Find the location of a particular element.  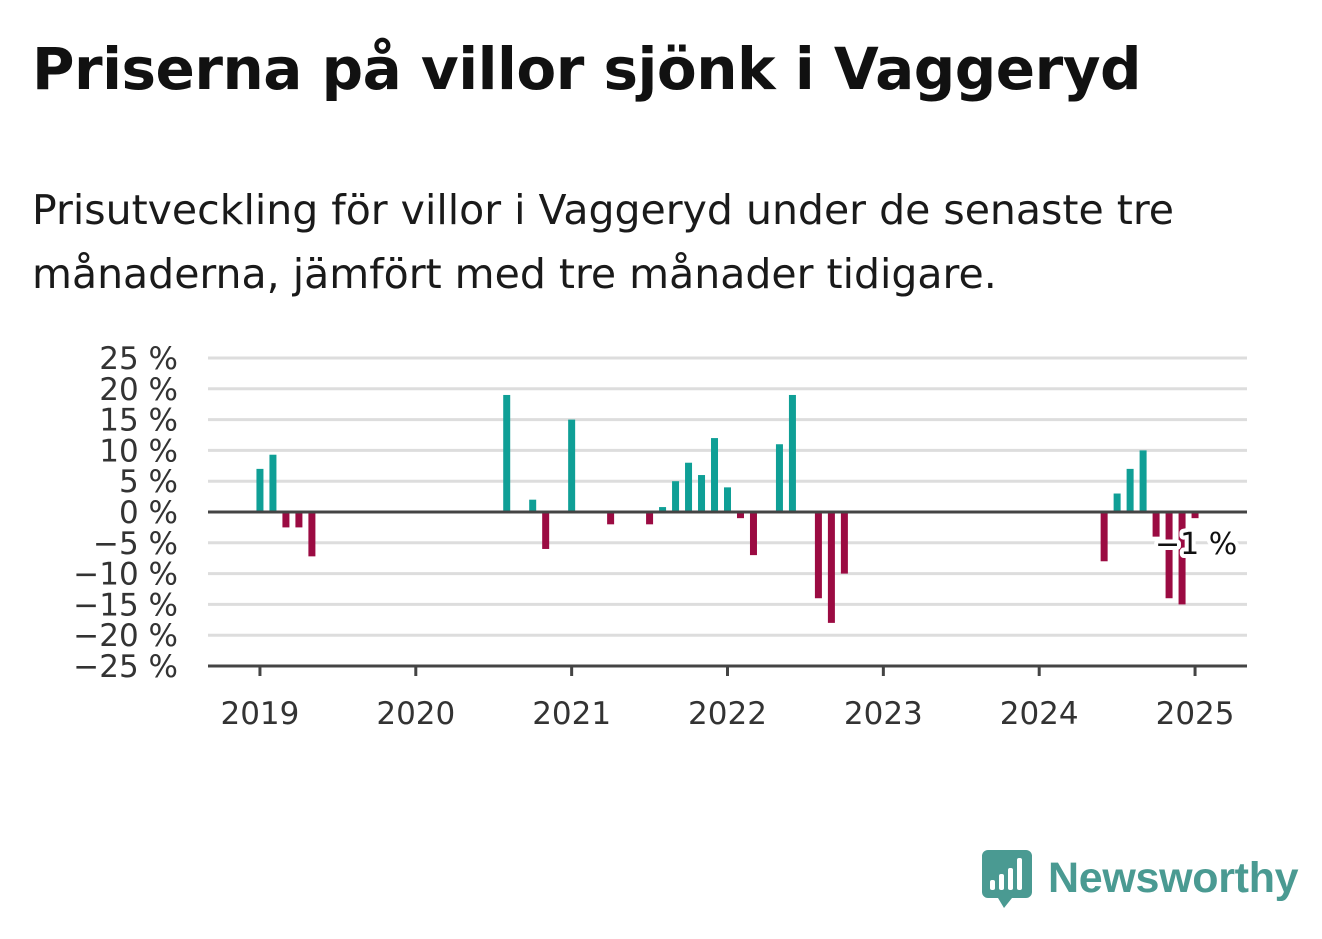

x-tick-label: 2025 is located at coordinates (1195, 714).